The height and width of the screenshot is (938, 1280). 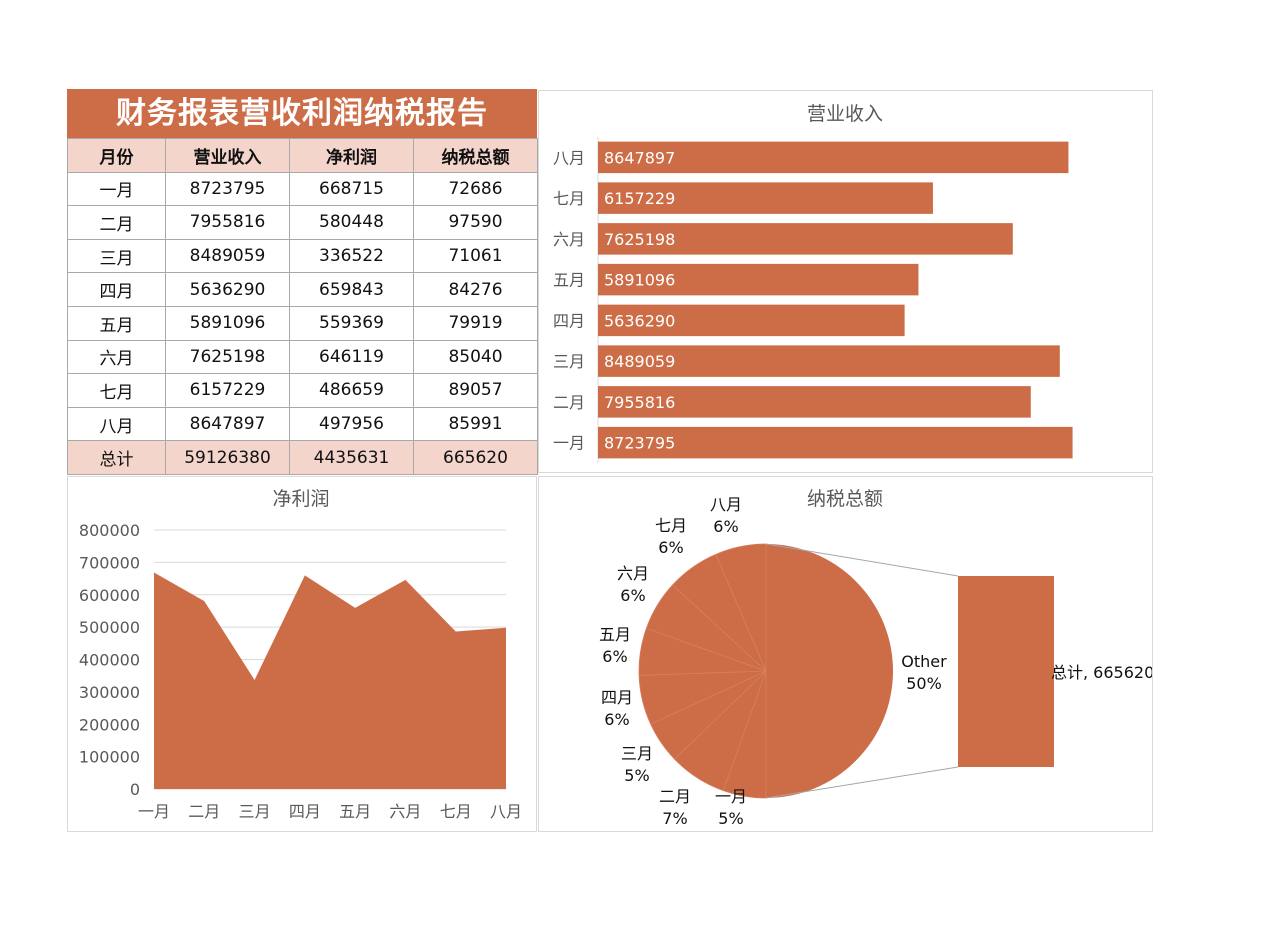 What do you see at coordinates (351, 424) in the screenshot?
I see `cell-net-profit: 497956` at bounding box center [351, 424].